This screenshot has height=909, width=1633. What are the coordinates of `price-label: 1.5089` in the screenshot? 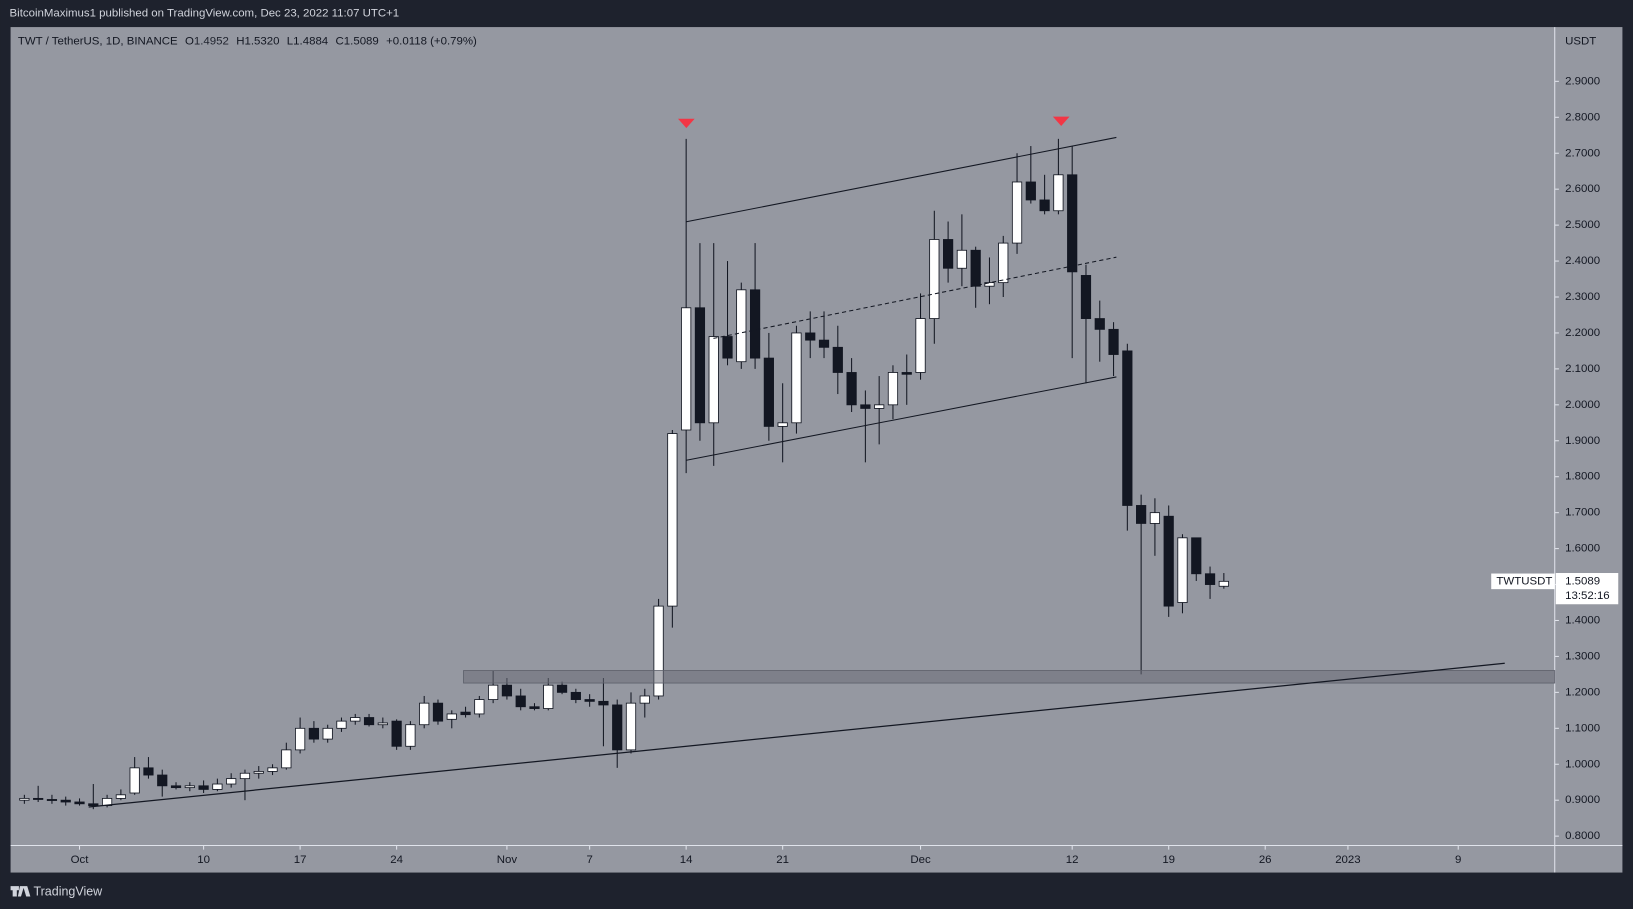 It's located at (1582, 581).